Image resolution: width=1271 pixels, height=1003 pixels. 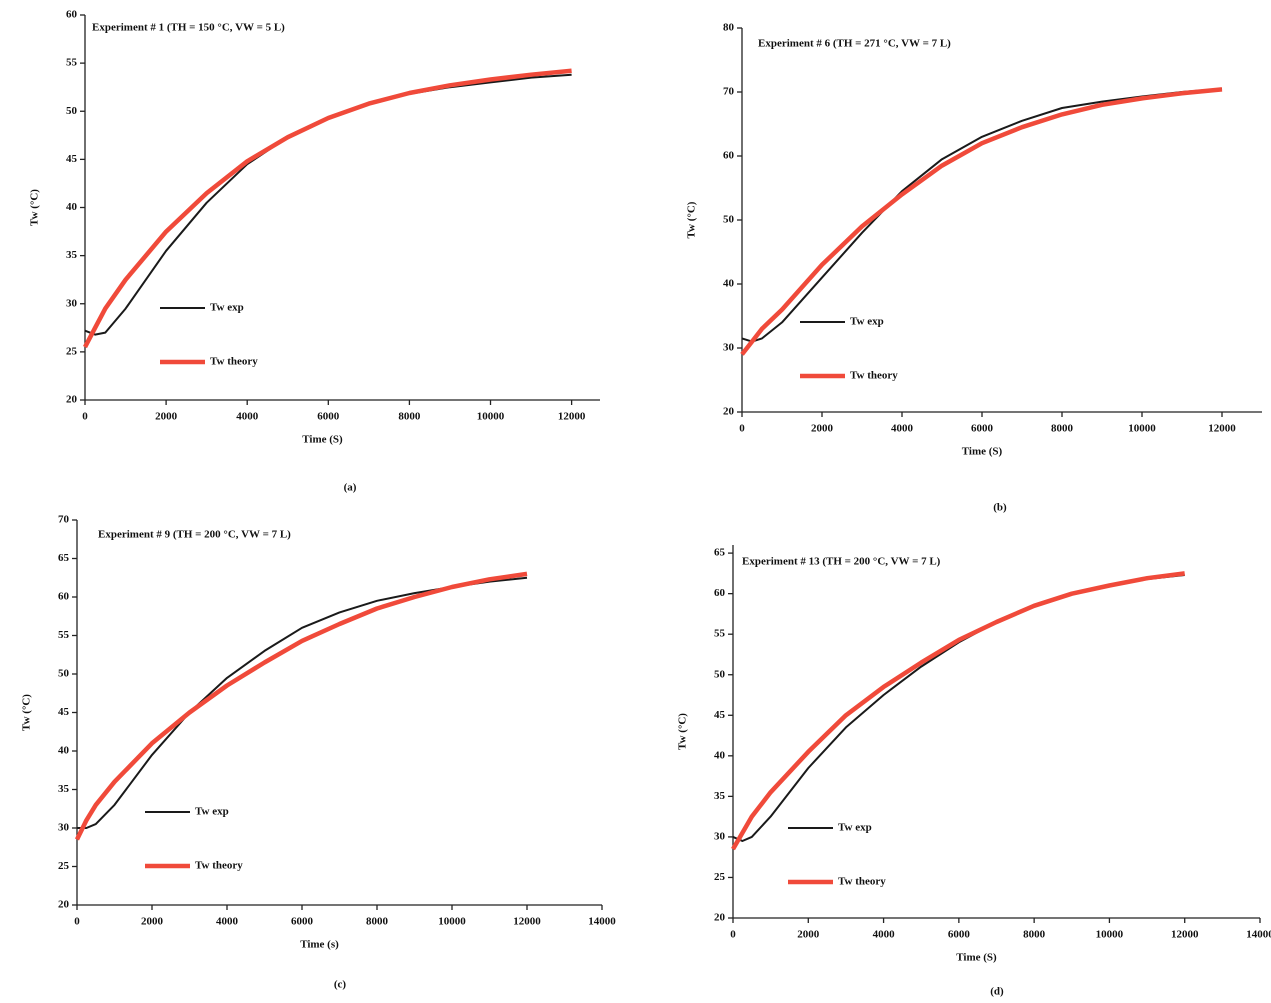 I want to click on panel-caption: (b), so click(x=1000, y=508).